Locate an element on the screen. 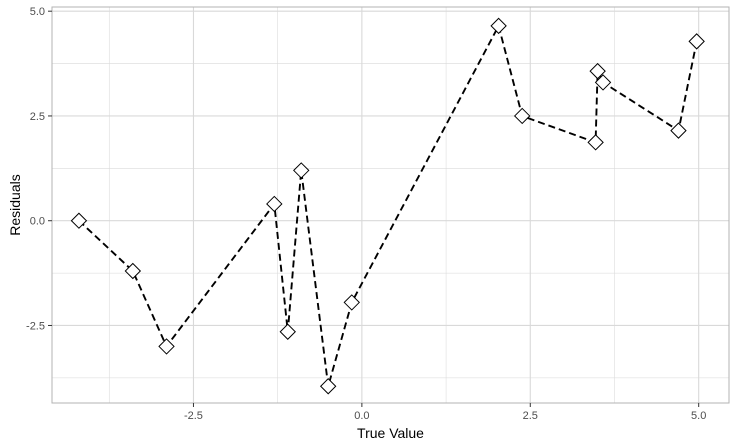  x-tick-label: -2.5 is located at coordinates (193, 416).